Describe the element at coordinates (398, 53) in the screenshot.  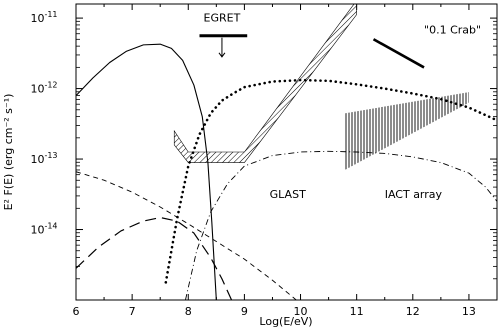
I see `series-solid-thick-line` at that location.